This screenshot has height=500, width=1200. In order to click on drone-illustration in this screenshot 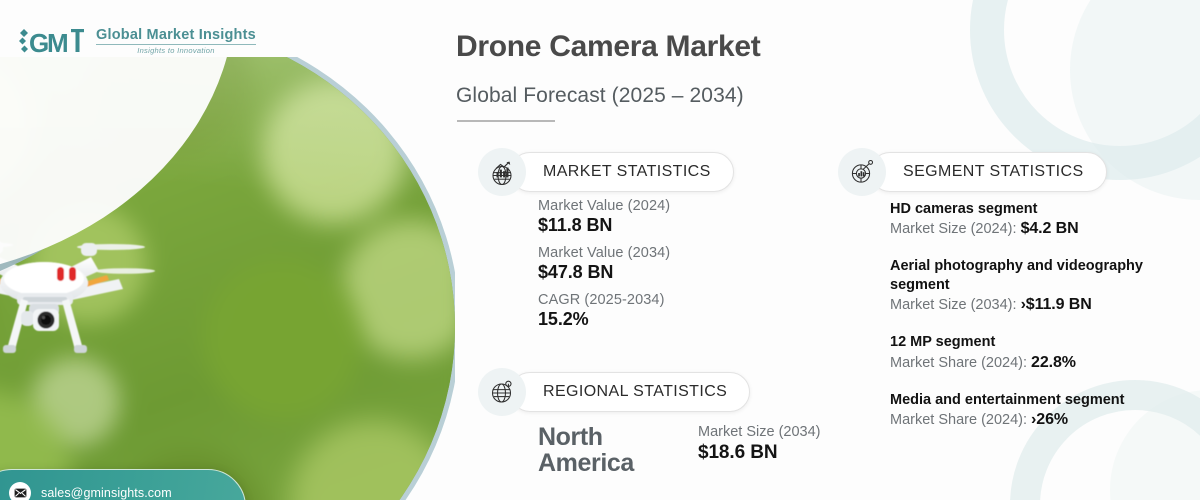, I will do `click(77, 297)`.